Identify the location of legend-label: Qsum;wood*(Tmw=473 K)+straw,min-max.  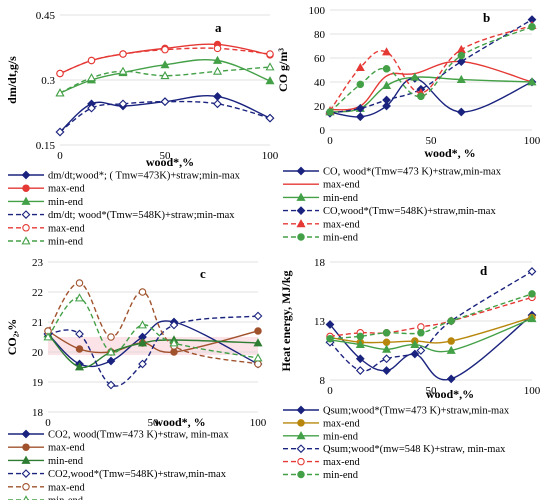
(416, 411).